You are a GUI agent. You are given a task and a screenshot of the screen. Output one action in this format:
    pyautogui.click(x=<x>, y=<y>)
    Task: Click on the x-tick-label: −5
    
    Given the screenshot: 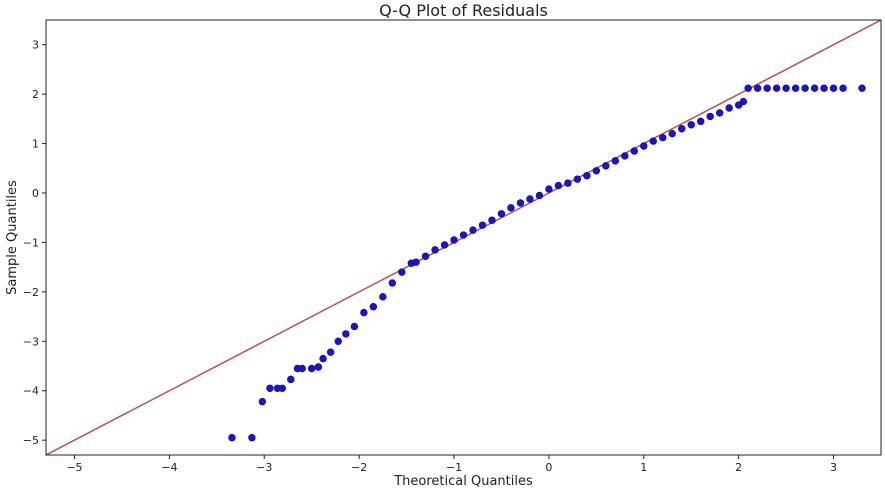 What is the action you would take?
    pyautogui.click(x=74, y=467)
    